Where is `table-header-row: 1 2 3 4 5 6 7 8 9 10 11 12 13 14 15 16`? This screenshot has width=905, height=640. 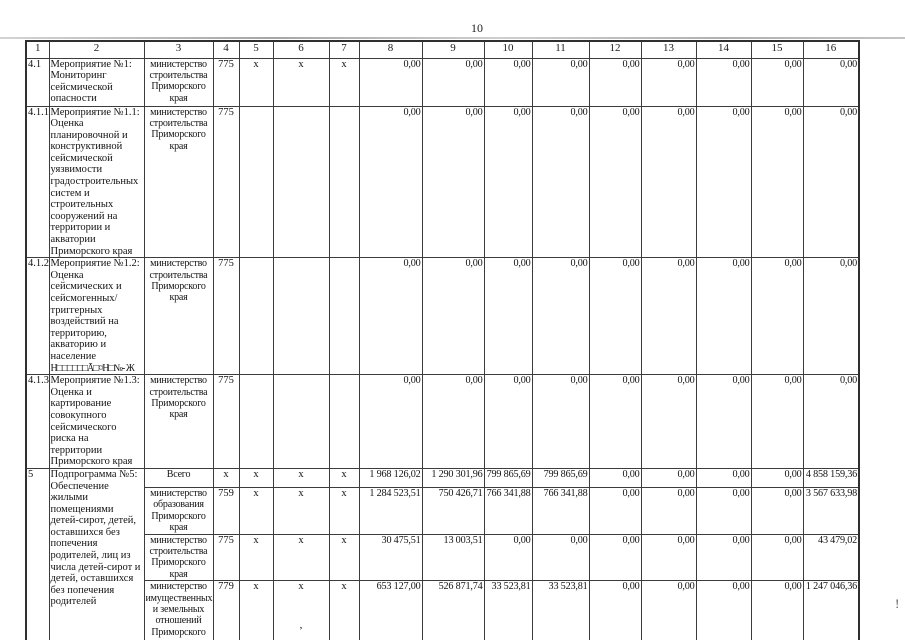
table-header-row: 1 2 3 4 5 6 7 8 9 10 11 12 13 14 15 16 is located at coordinates (442, 49).